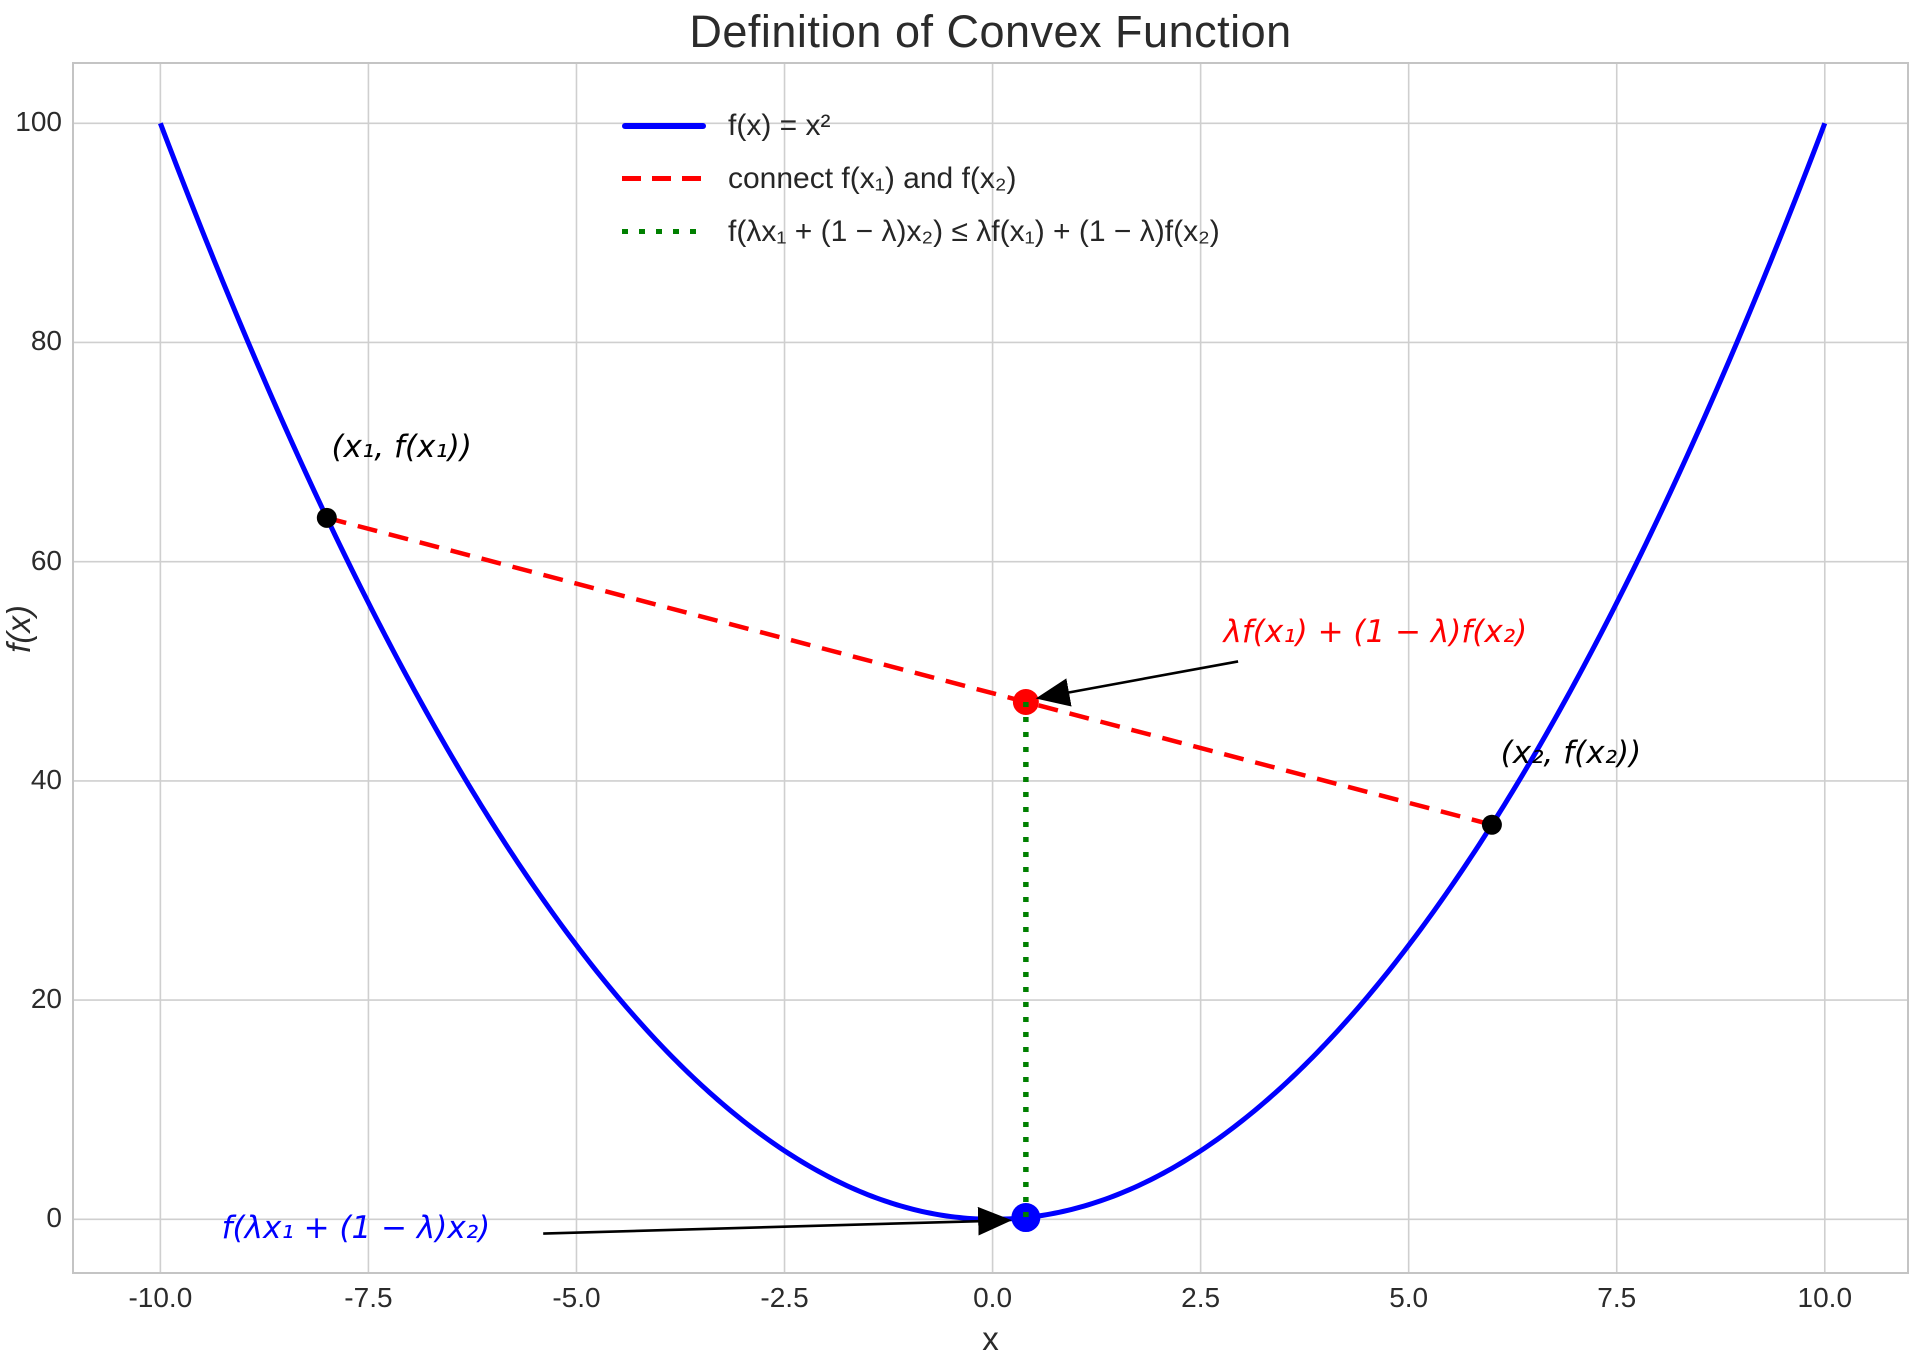 The height and width of the screenshot is (1372, 1928). What do you see at coordinates (921, 125) in the screenshot?
I see `legend-item-curve: f(x) = x²` at bounding box center [921, 125].